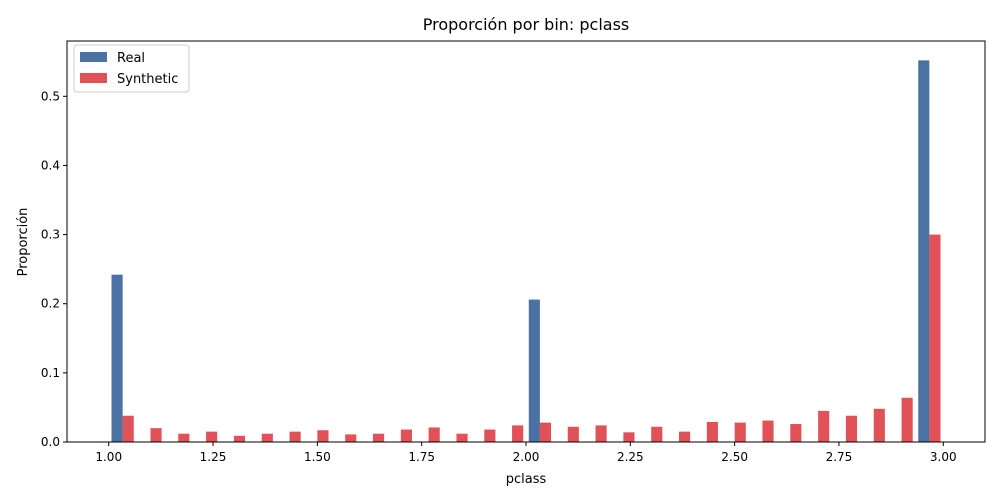 This screenshot has height=504, width=1000. Describe the element at coordinates (50, 96) in the screenshot. I see `y-tick-label: 0.5` at that location.